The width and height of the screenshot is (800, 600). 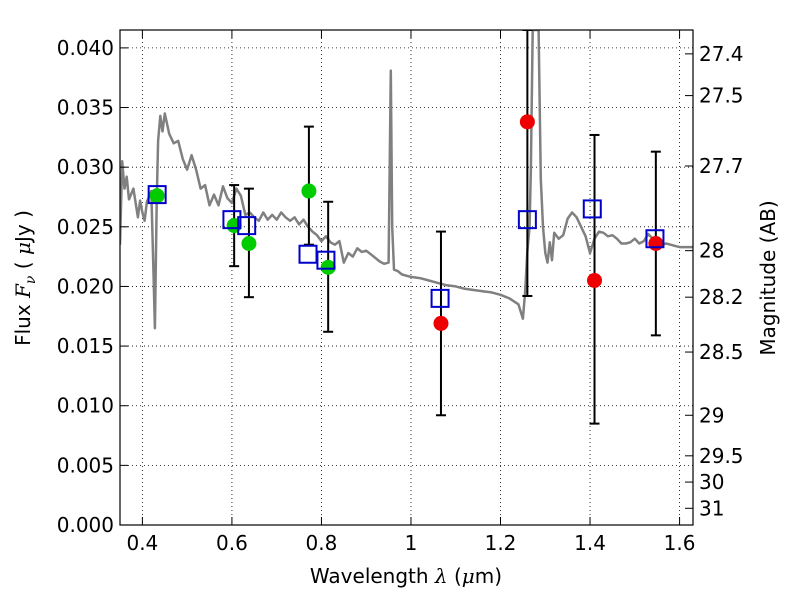 What do you see at coordinates (142, 543) in the screenshot?
I see `x-tick-label: 0.4` at bounding box center [142, 543].